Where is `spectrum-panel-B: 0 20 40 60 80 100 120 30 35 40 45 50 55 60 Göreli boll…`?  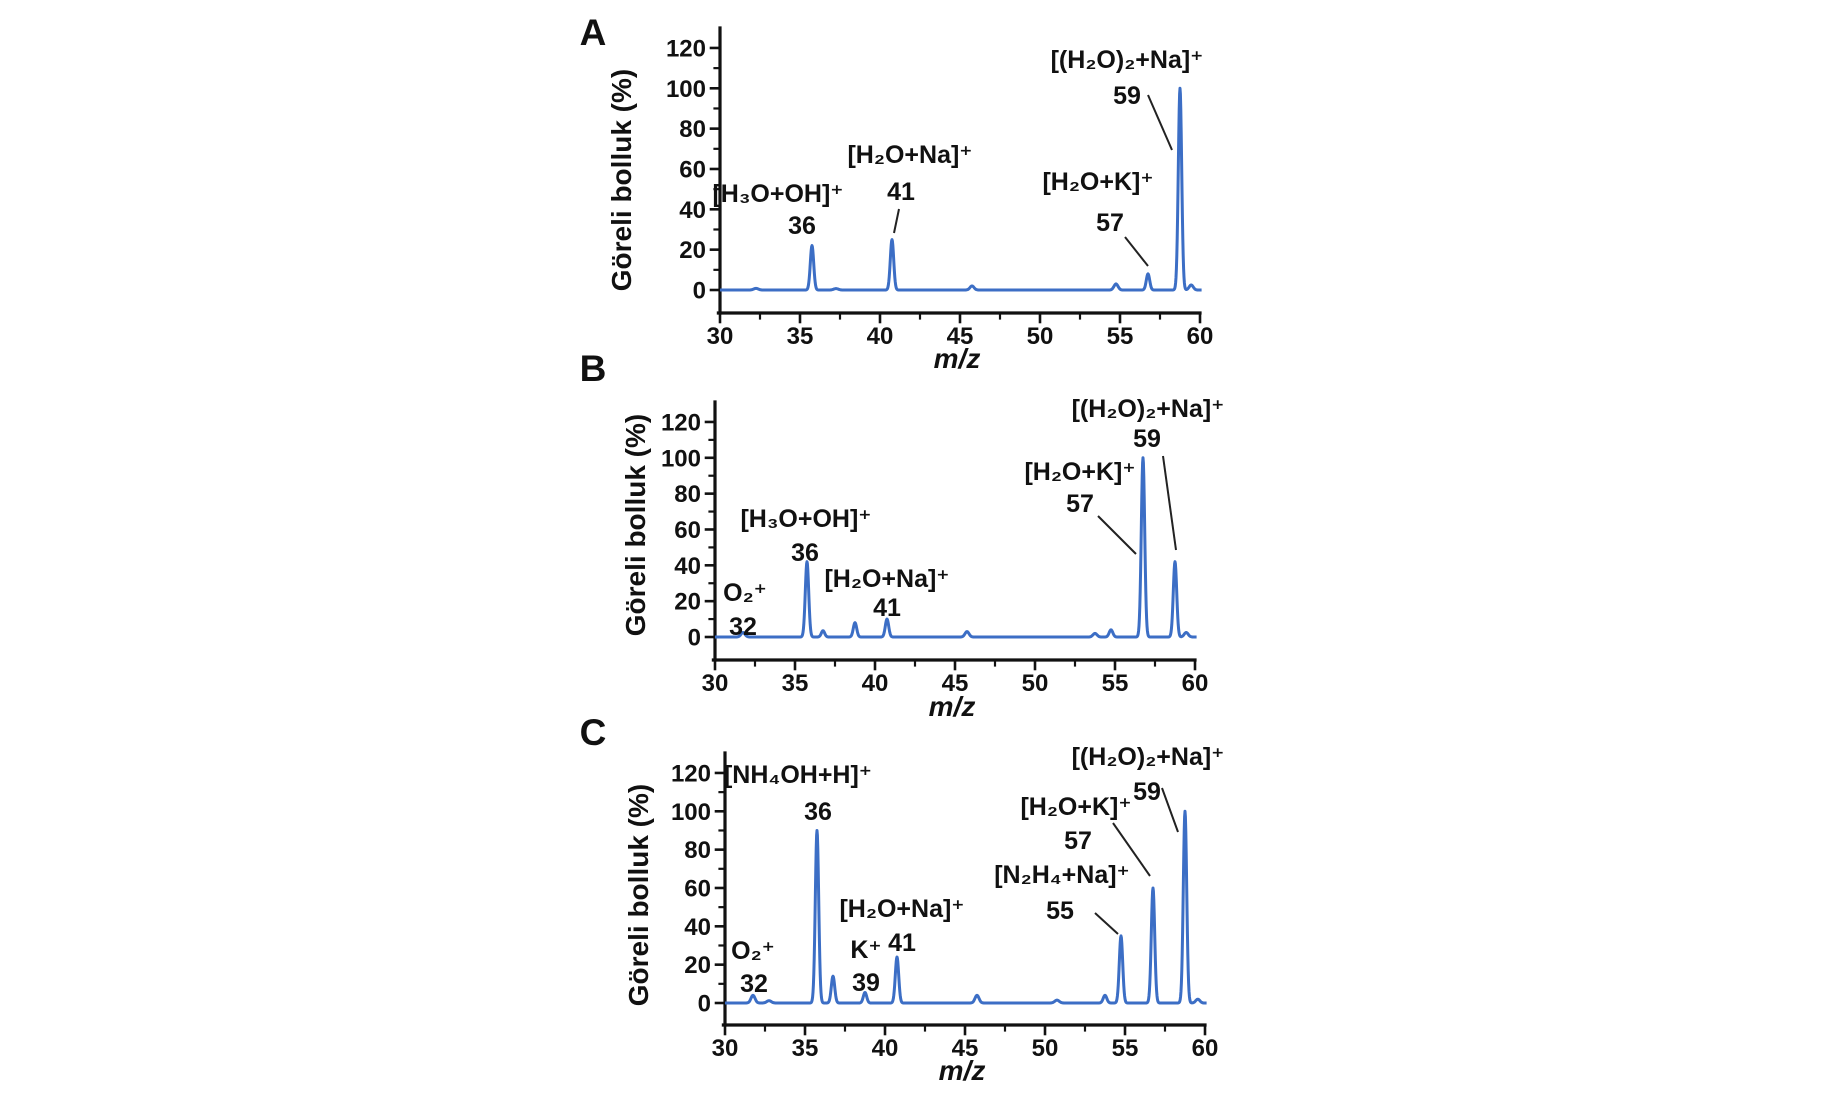
spectrum-panel-B: 0 20 40 60 80 100 120 30 35 40 45 50 55 60 Göreli boll… is located at coordinates (902, 535).